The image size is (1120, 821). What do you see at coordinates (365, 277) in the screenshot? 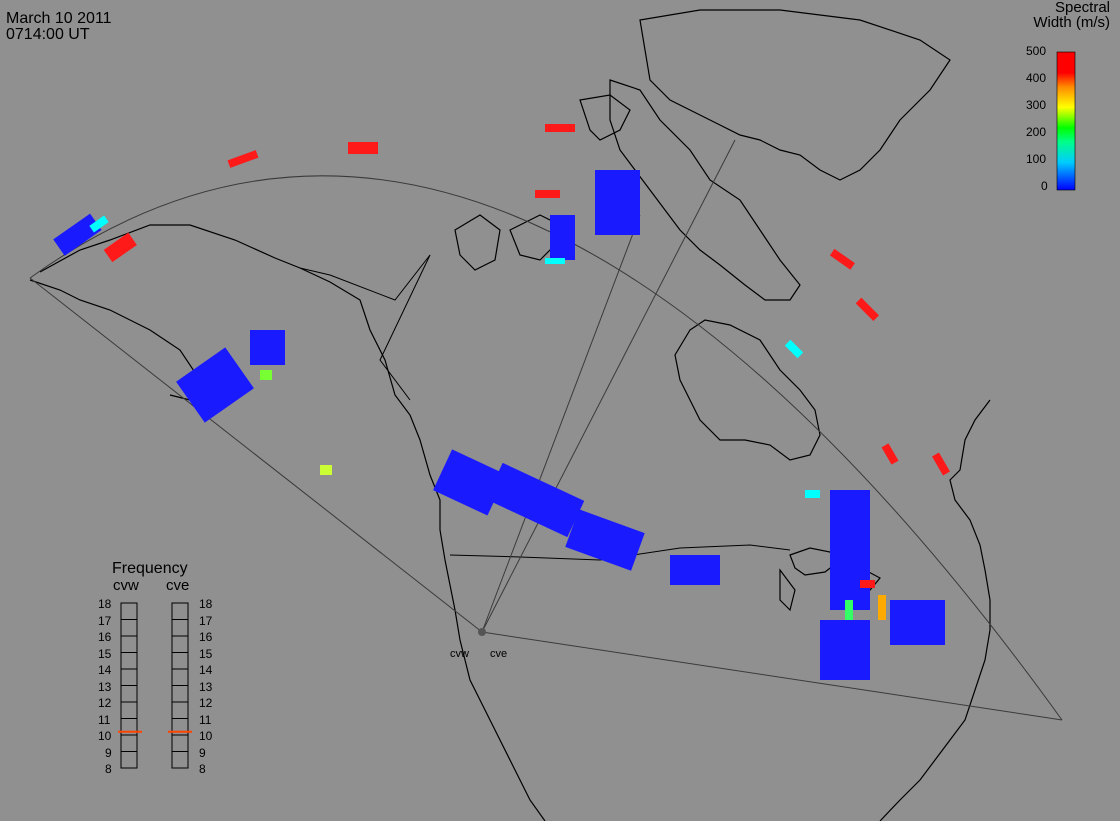
I see `alaska-canada-border` at bounding box center [365, 277].